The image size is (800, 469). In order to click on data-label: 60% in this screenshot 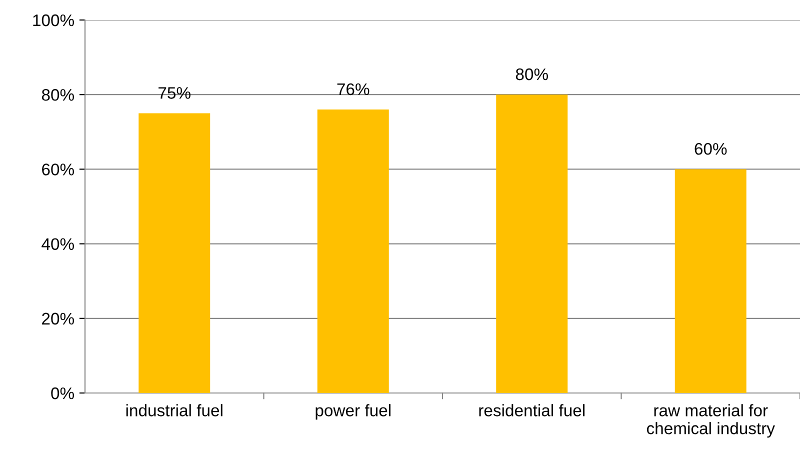, I will do `click(710, 148)`.